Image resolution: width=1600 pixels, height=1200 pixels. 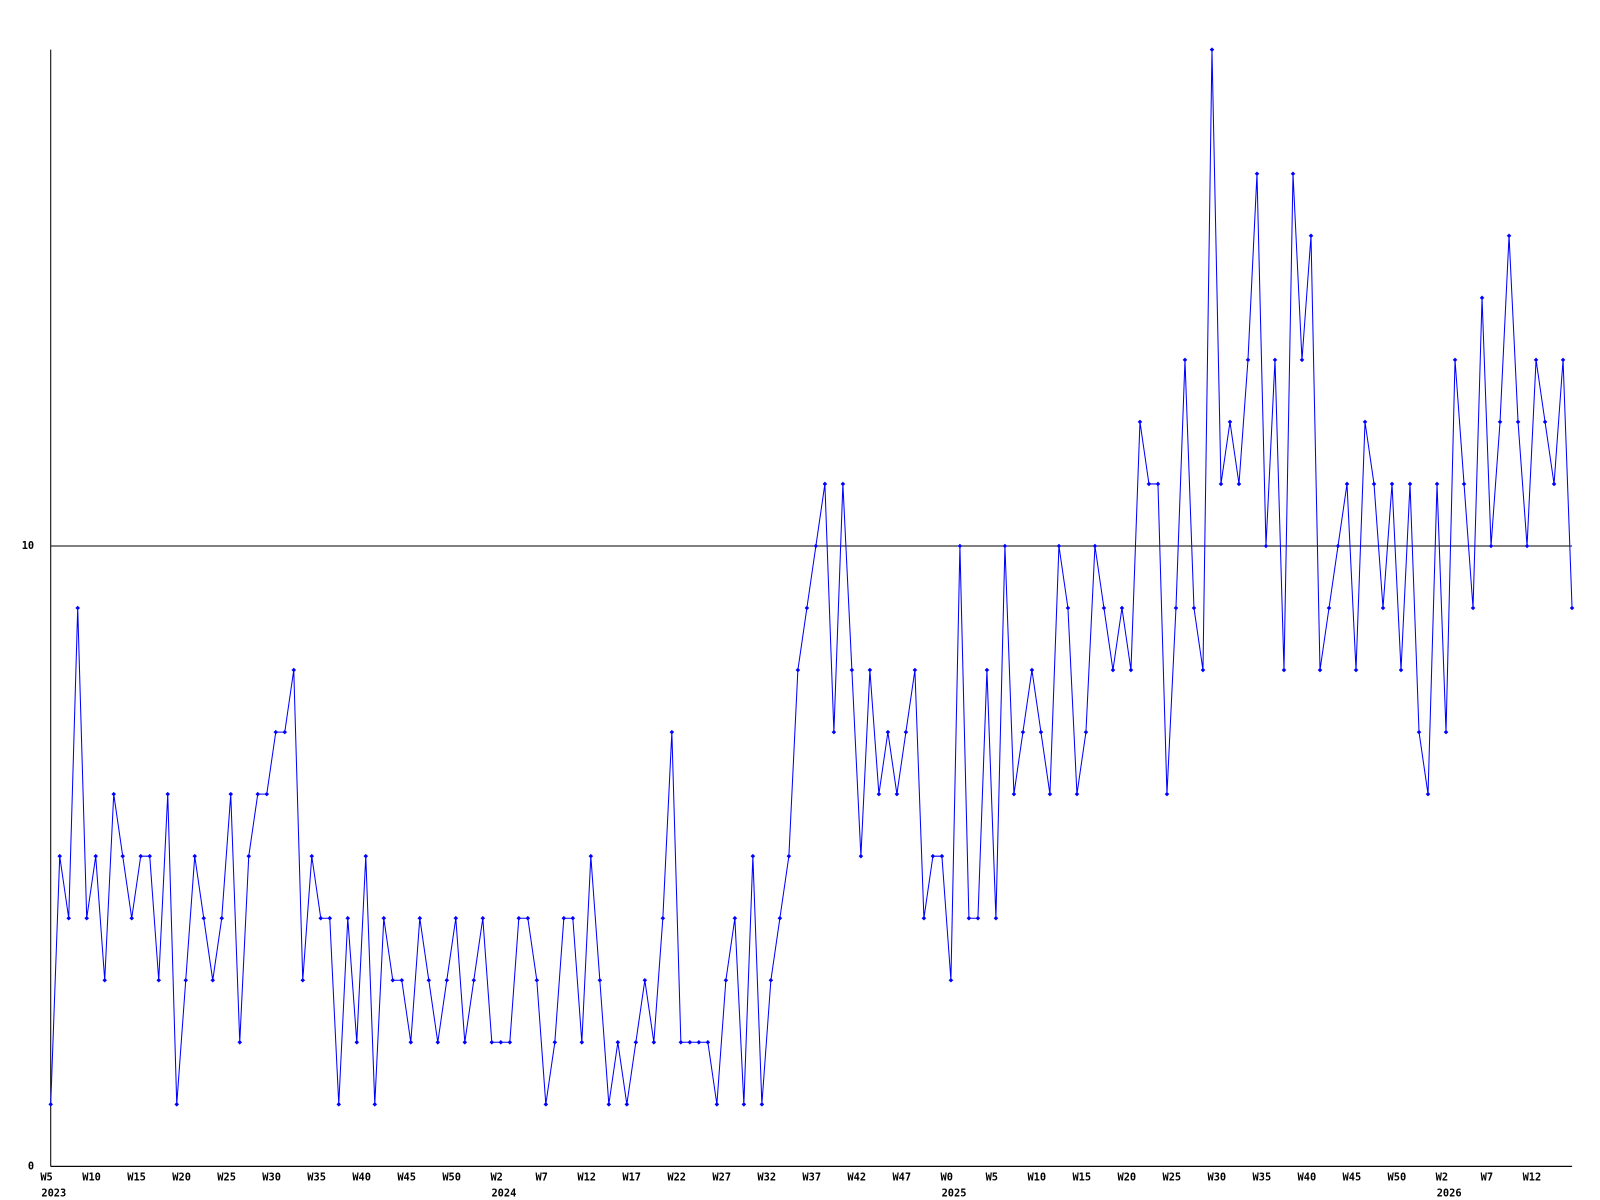 What do you see at coordinates (1217, 1178) in the screenshot?
I see `x-tick-label: W30` at bounding box center [1217, 1178].